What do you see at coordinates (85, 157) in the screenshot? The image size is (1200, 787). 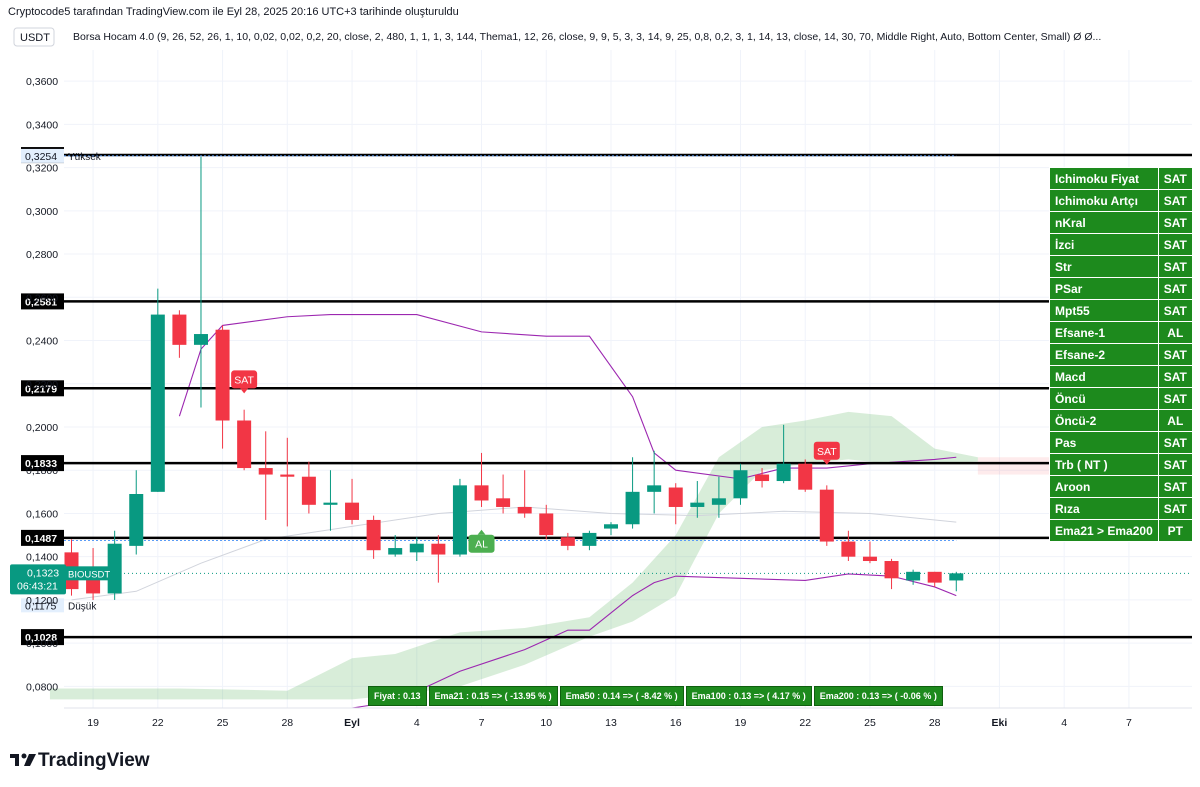 I see `hl-label-text: Yüksek` at bounding box center [85, 157].